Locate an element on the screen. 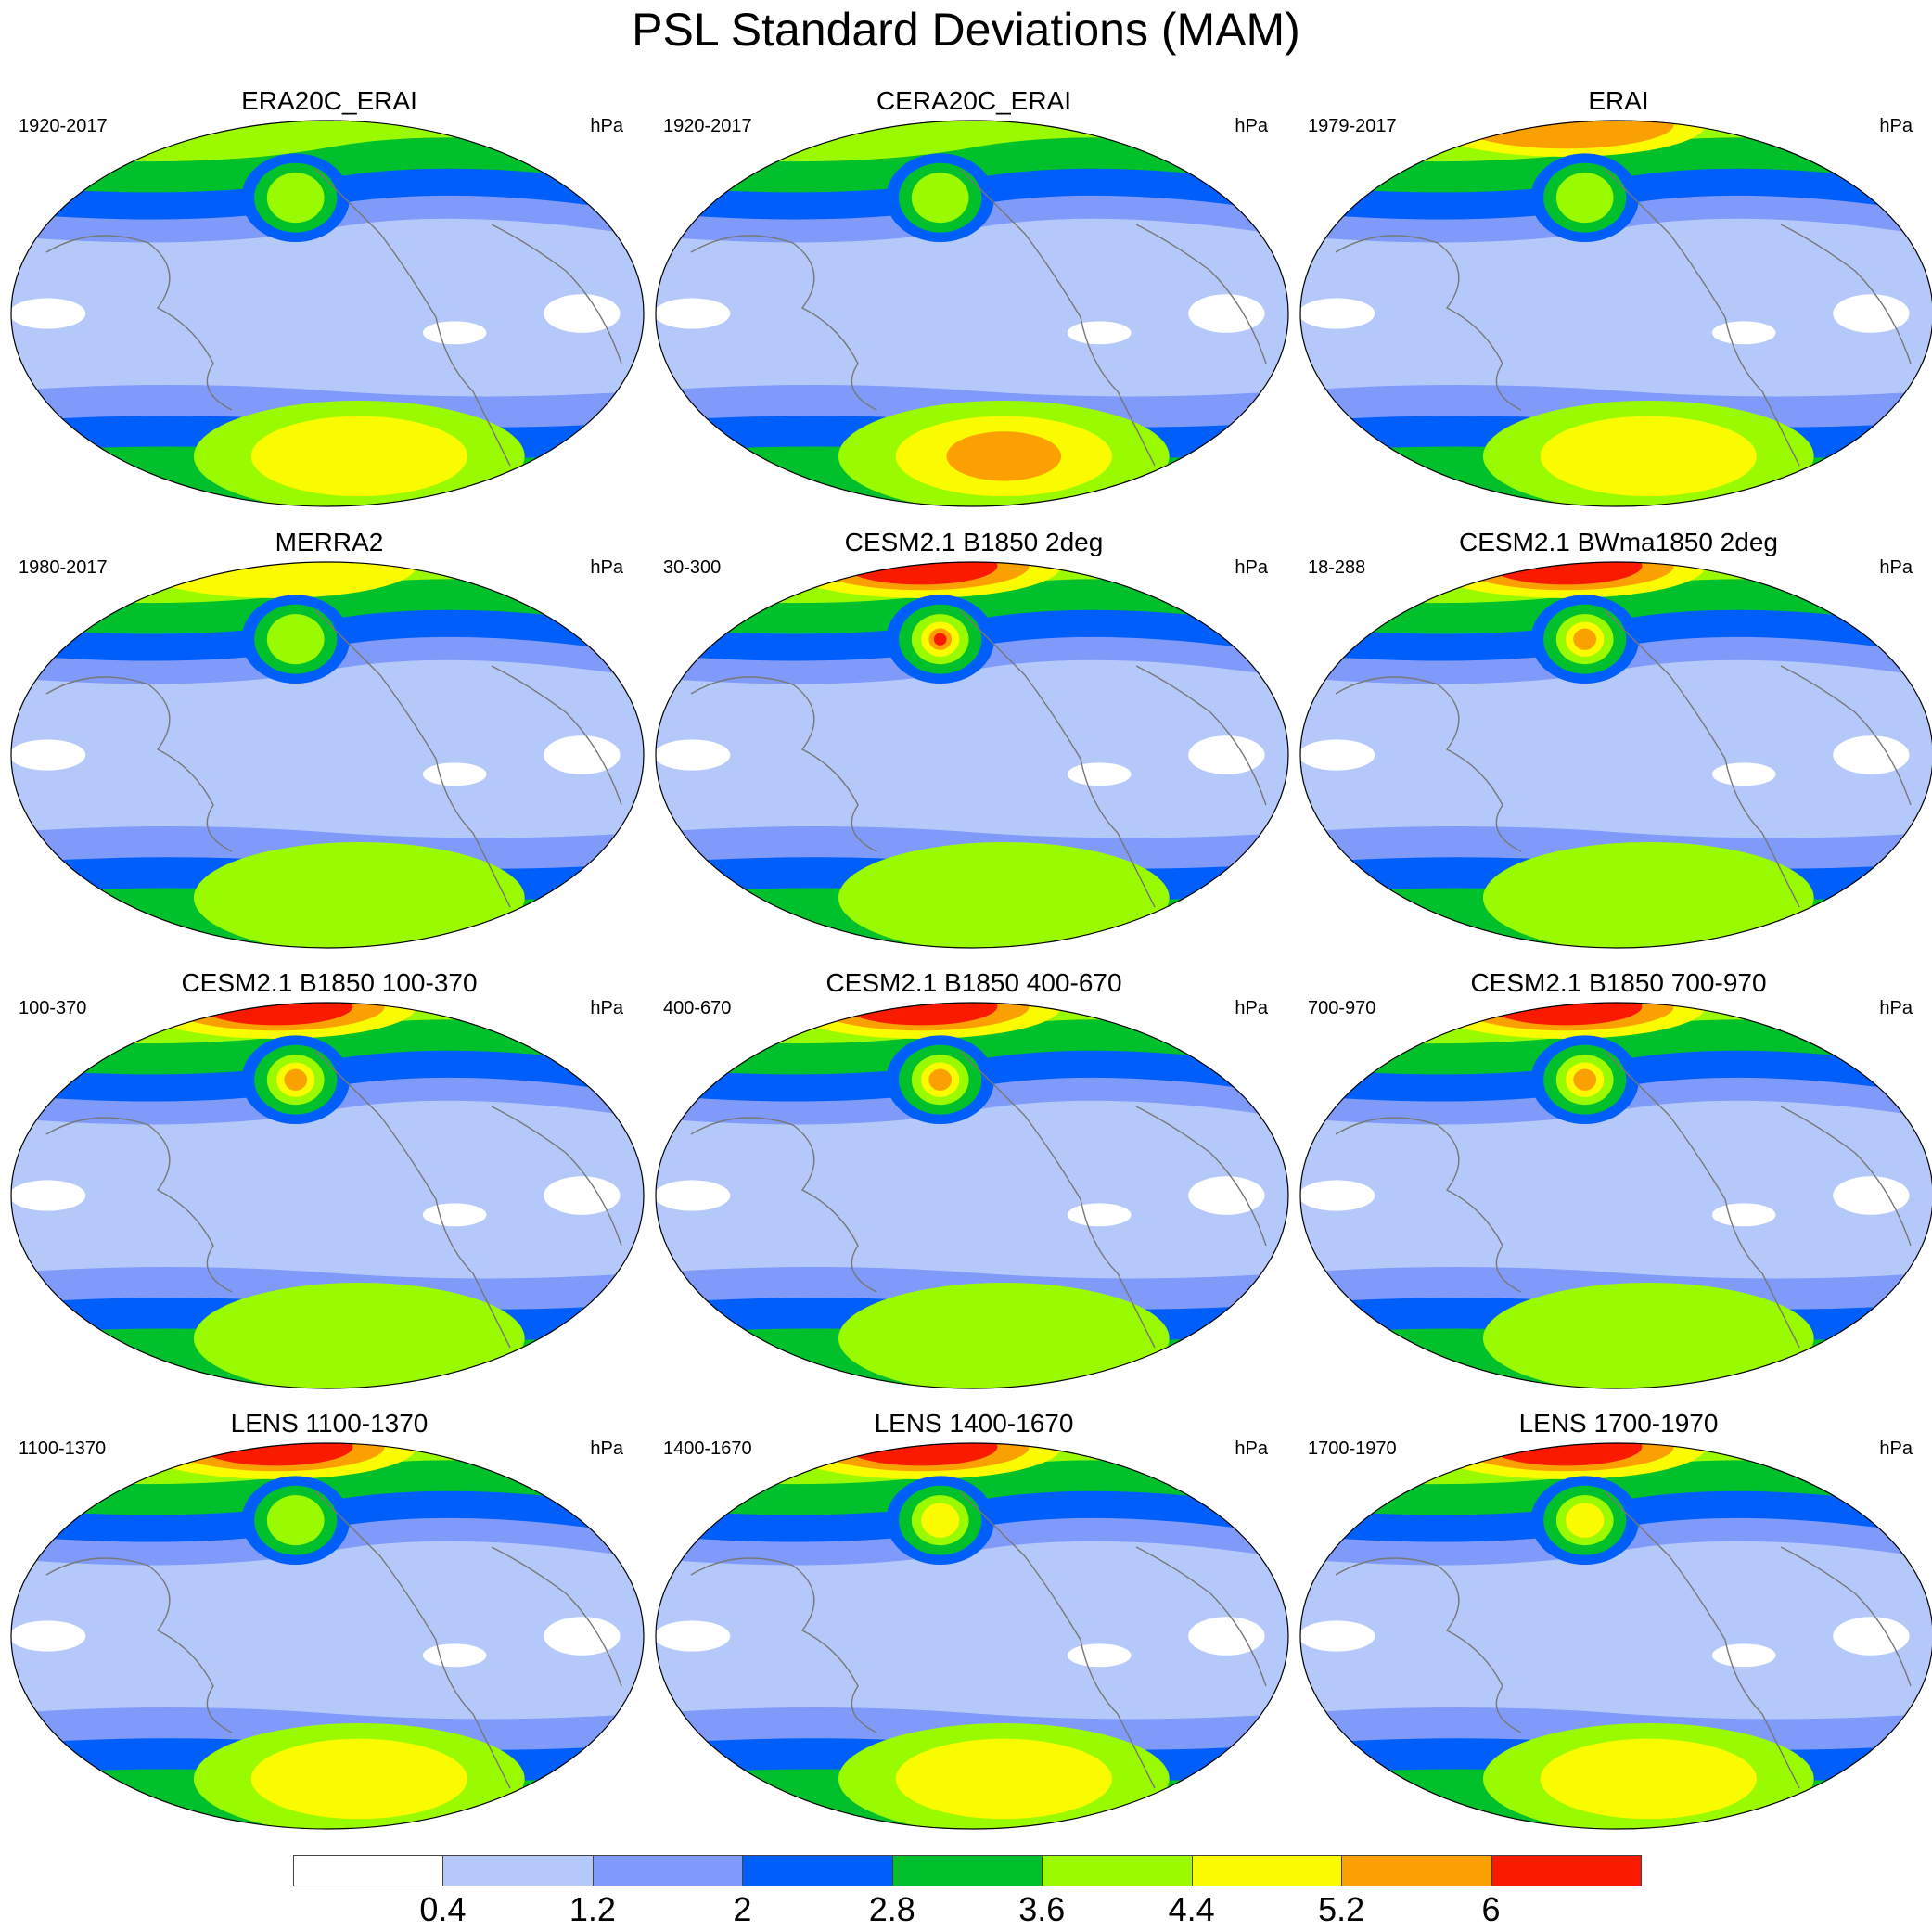  map-panel: ERA20C_ERAI 1920-2017 hPa is located at coordinates (329, 303).